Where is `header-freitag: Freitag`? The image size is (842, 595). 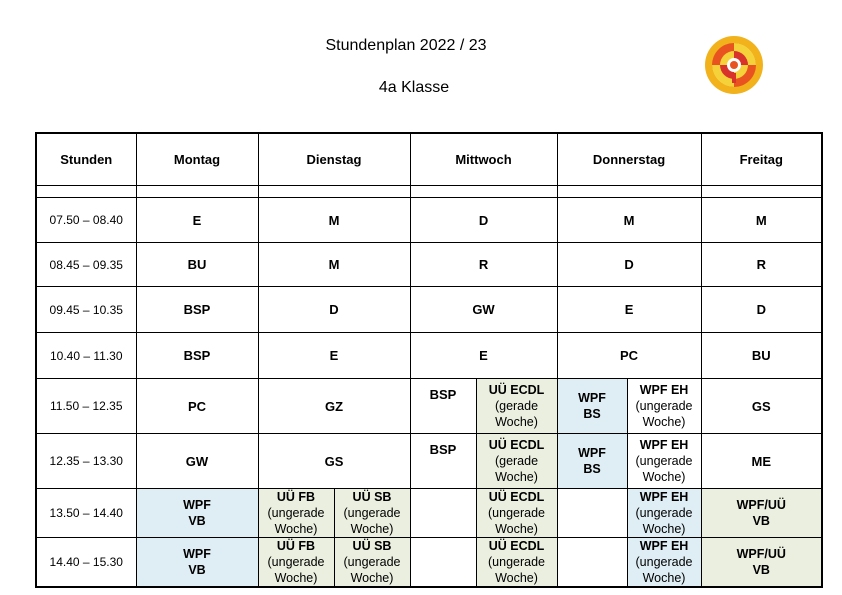
header-freitag: Freitag is located at coordinates (761, 159).